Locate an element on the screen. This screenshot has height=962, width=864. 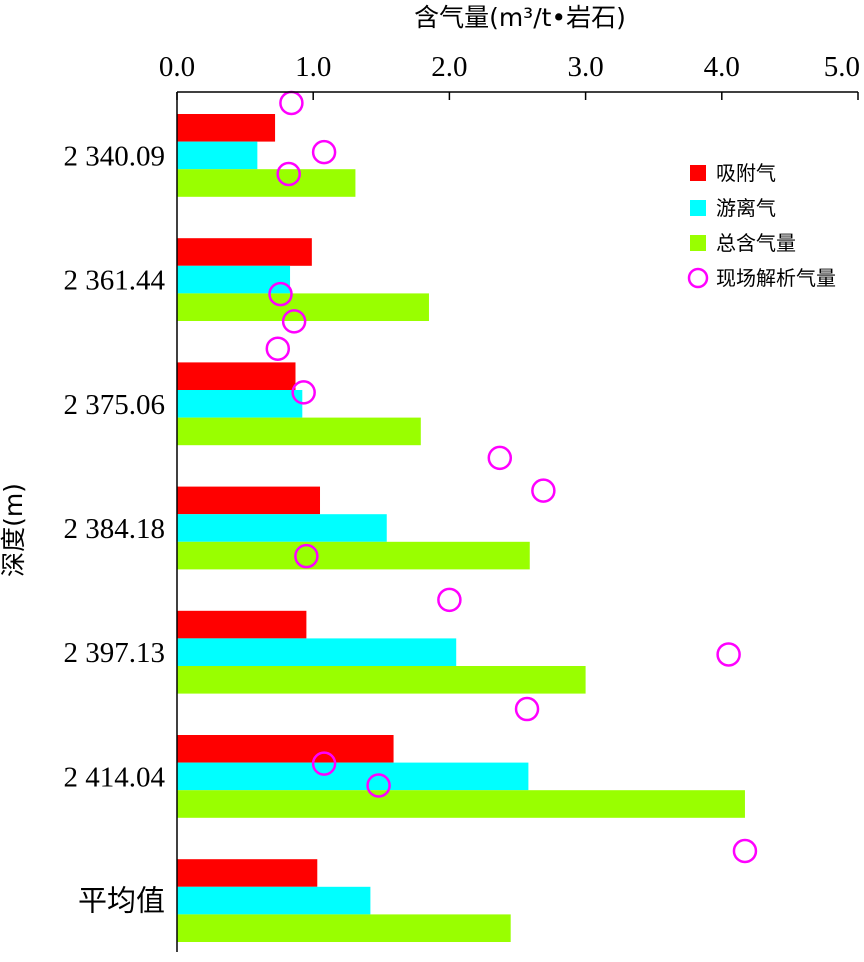
legend-marker is located at coordinates (698, 278).